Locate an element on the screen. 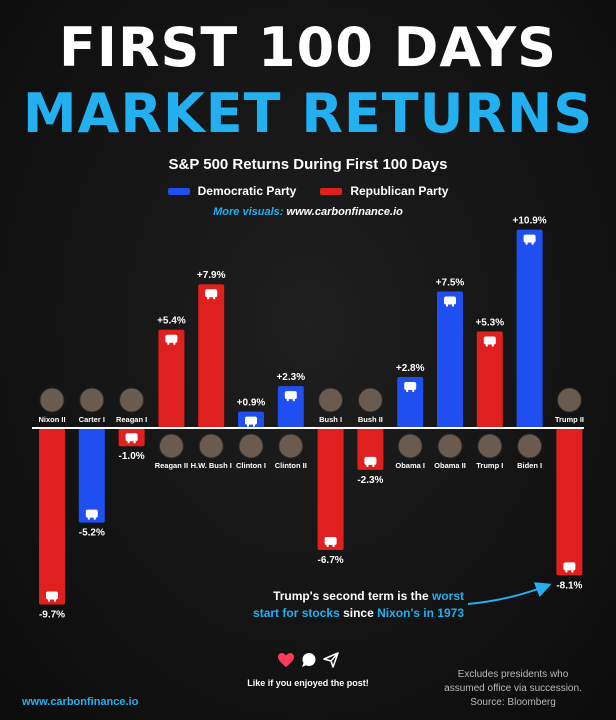 This screenshot has width=616, height=720. title-line-2: MARKET RETURNS is located at coordinates (308, 113).